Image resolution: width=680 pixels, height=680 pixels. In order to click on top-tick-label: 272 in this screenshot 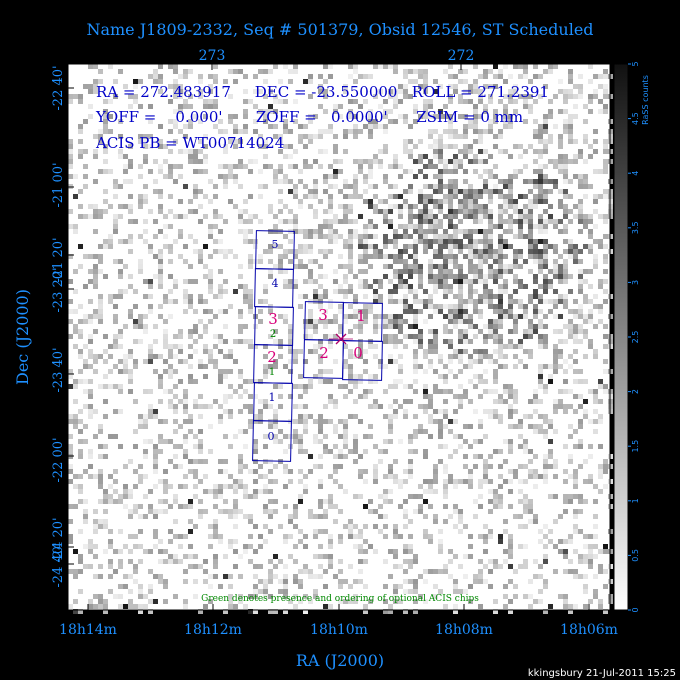, I will do `click(461, 56)`.